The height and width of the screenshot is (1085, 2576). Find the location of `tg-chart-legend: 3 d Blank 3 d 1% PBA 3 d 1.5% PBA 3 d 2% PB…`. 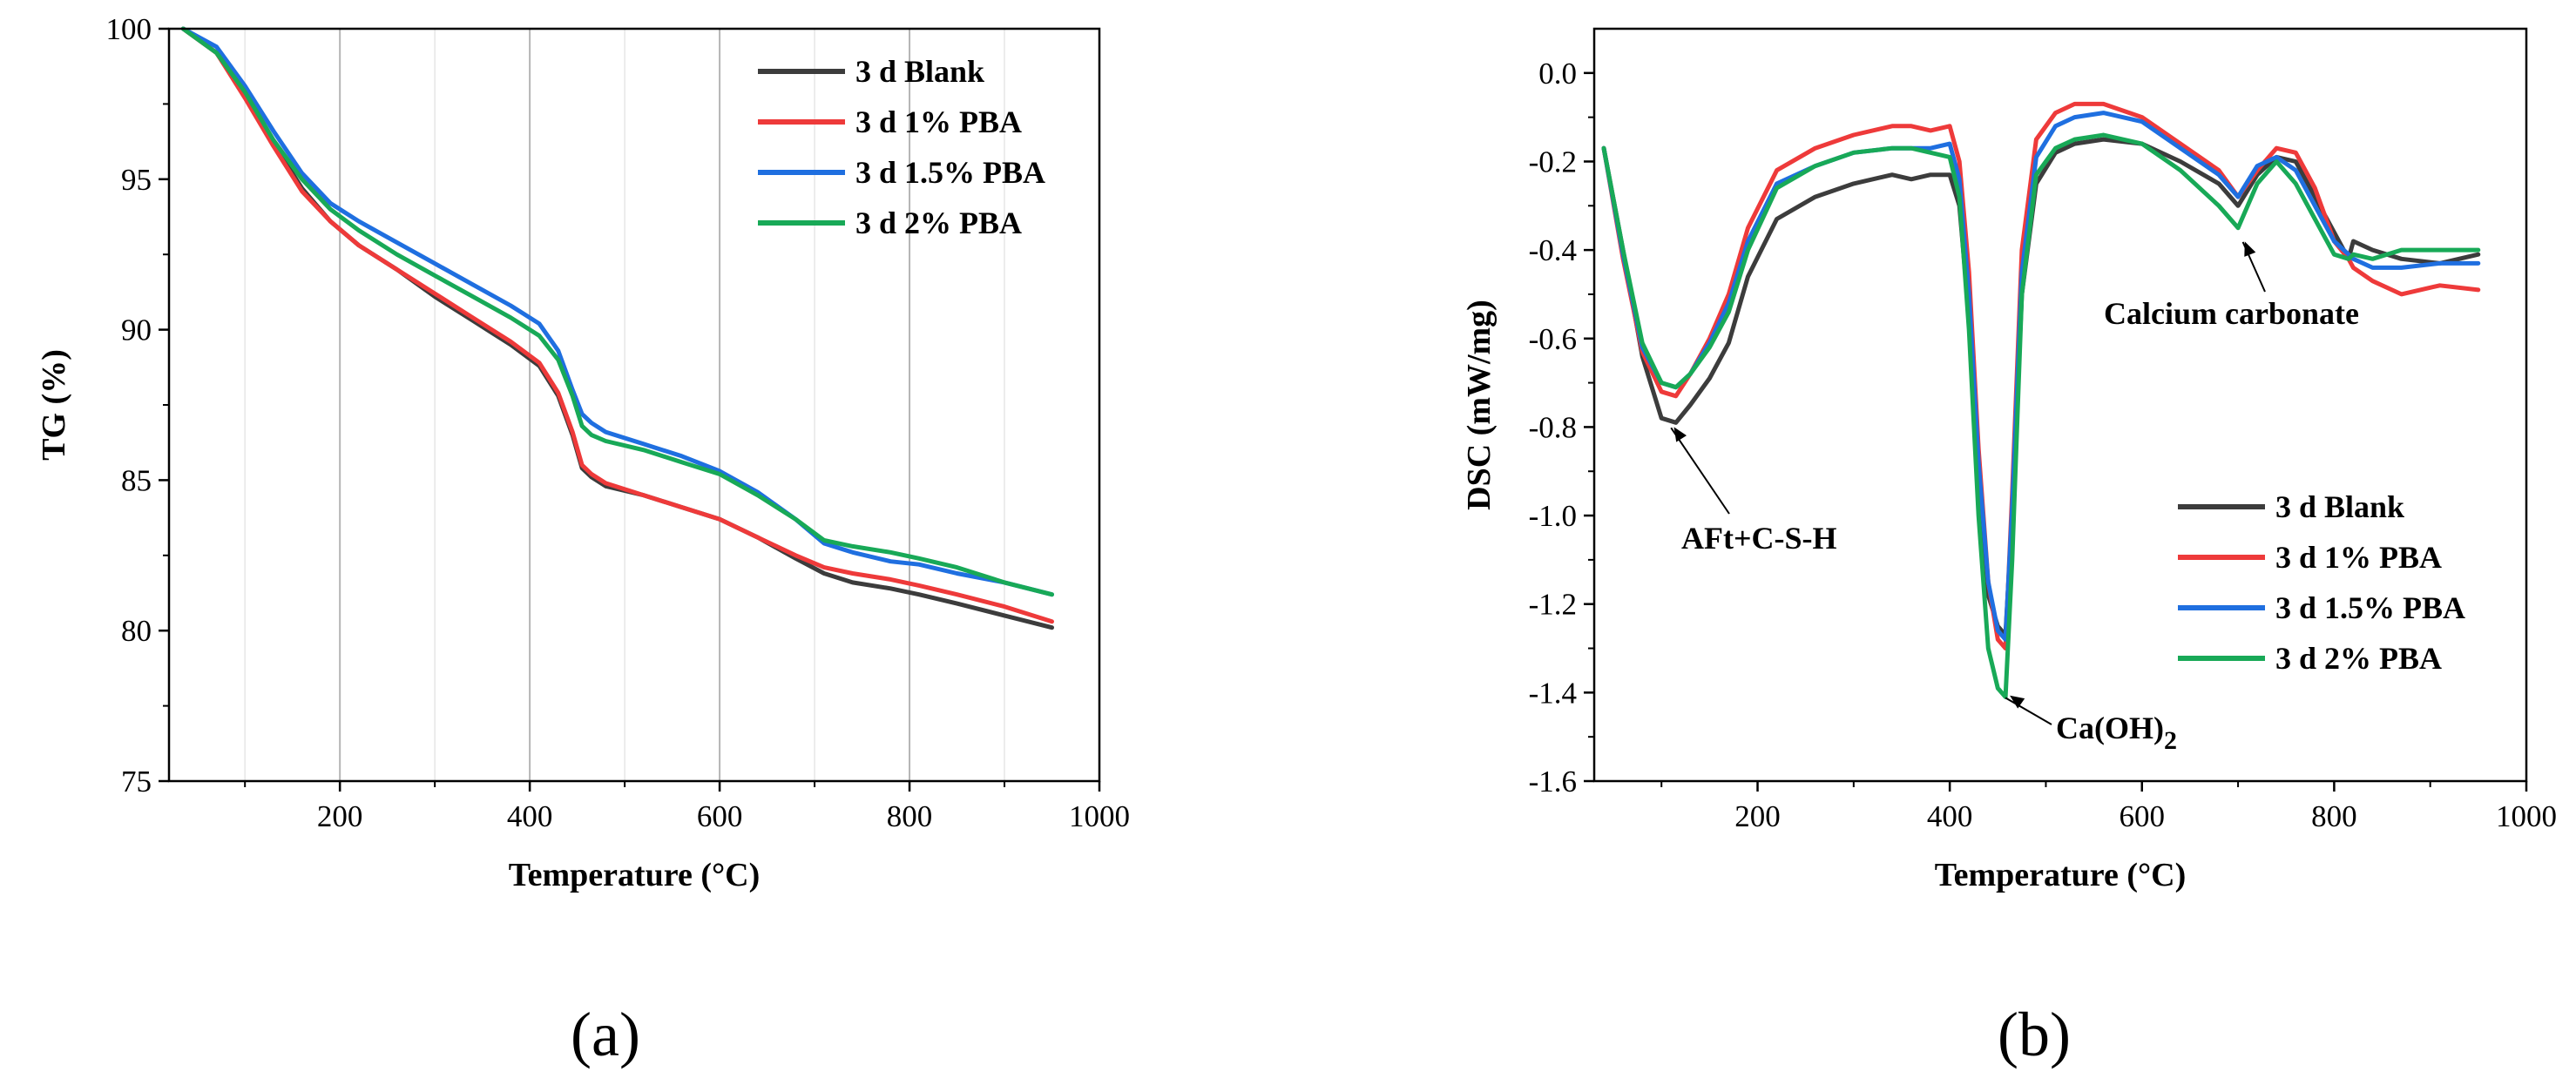

tg-chart-legend: 3 d Blank 3 d 1% PBA 3 d 1.5% PBA 3 d 2% PB… is located at coordinates (901, 147).